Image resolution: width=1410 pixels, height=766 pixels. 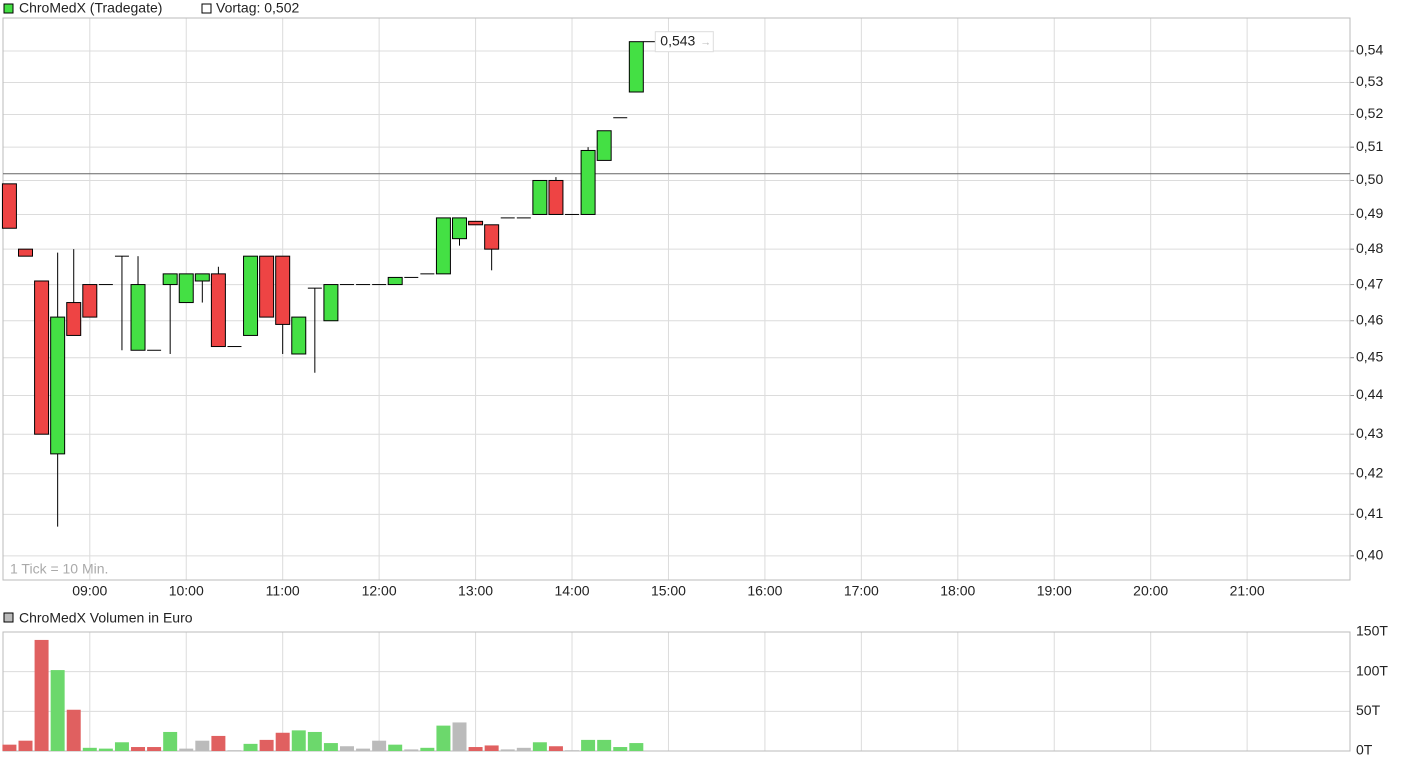 What do you see at coordinates (1369, 213) in the screenshot?
I see `y-tick-label: 0,49` at bounding box center [1369, 213].